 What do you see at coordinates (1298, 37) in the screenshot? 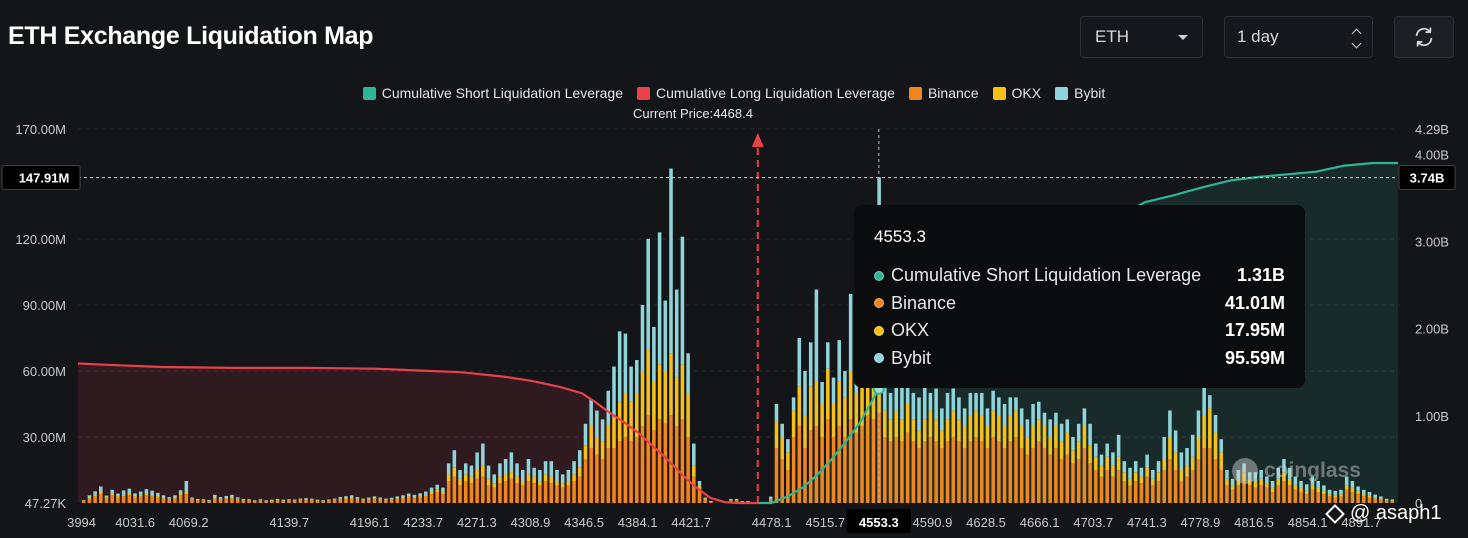
I see `time-range-select: 1 day` at bounding box center [1298, 37].